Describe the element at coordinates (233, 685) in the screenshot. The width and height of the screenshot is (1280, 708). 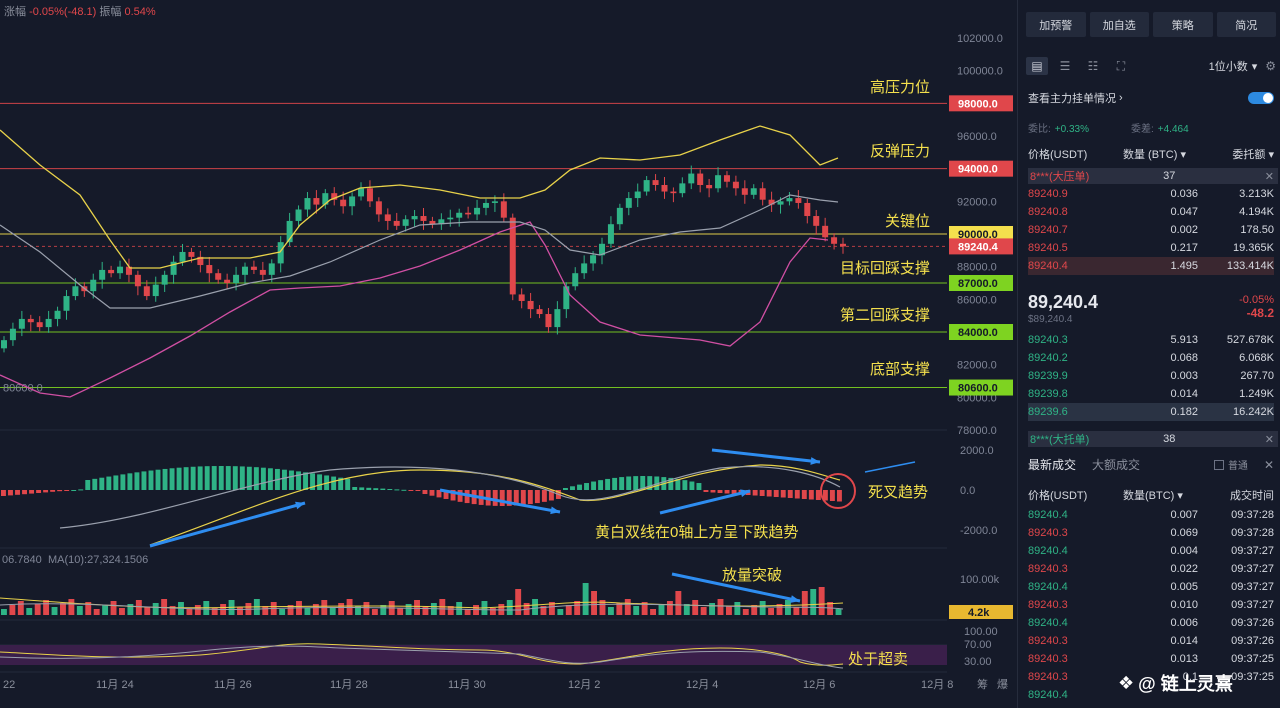
I see `date-axis-label: 11月 26` at that location.